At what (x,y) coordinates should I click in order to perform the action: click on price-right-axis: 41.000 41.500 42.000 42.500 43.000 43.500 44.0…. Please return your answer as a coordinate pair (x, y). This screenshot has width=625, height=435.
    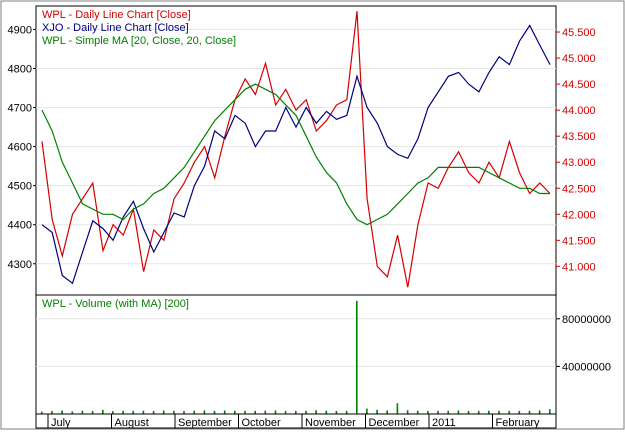
    Looking at the image, I should click on (576, 150).